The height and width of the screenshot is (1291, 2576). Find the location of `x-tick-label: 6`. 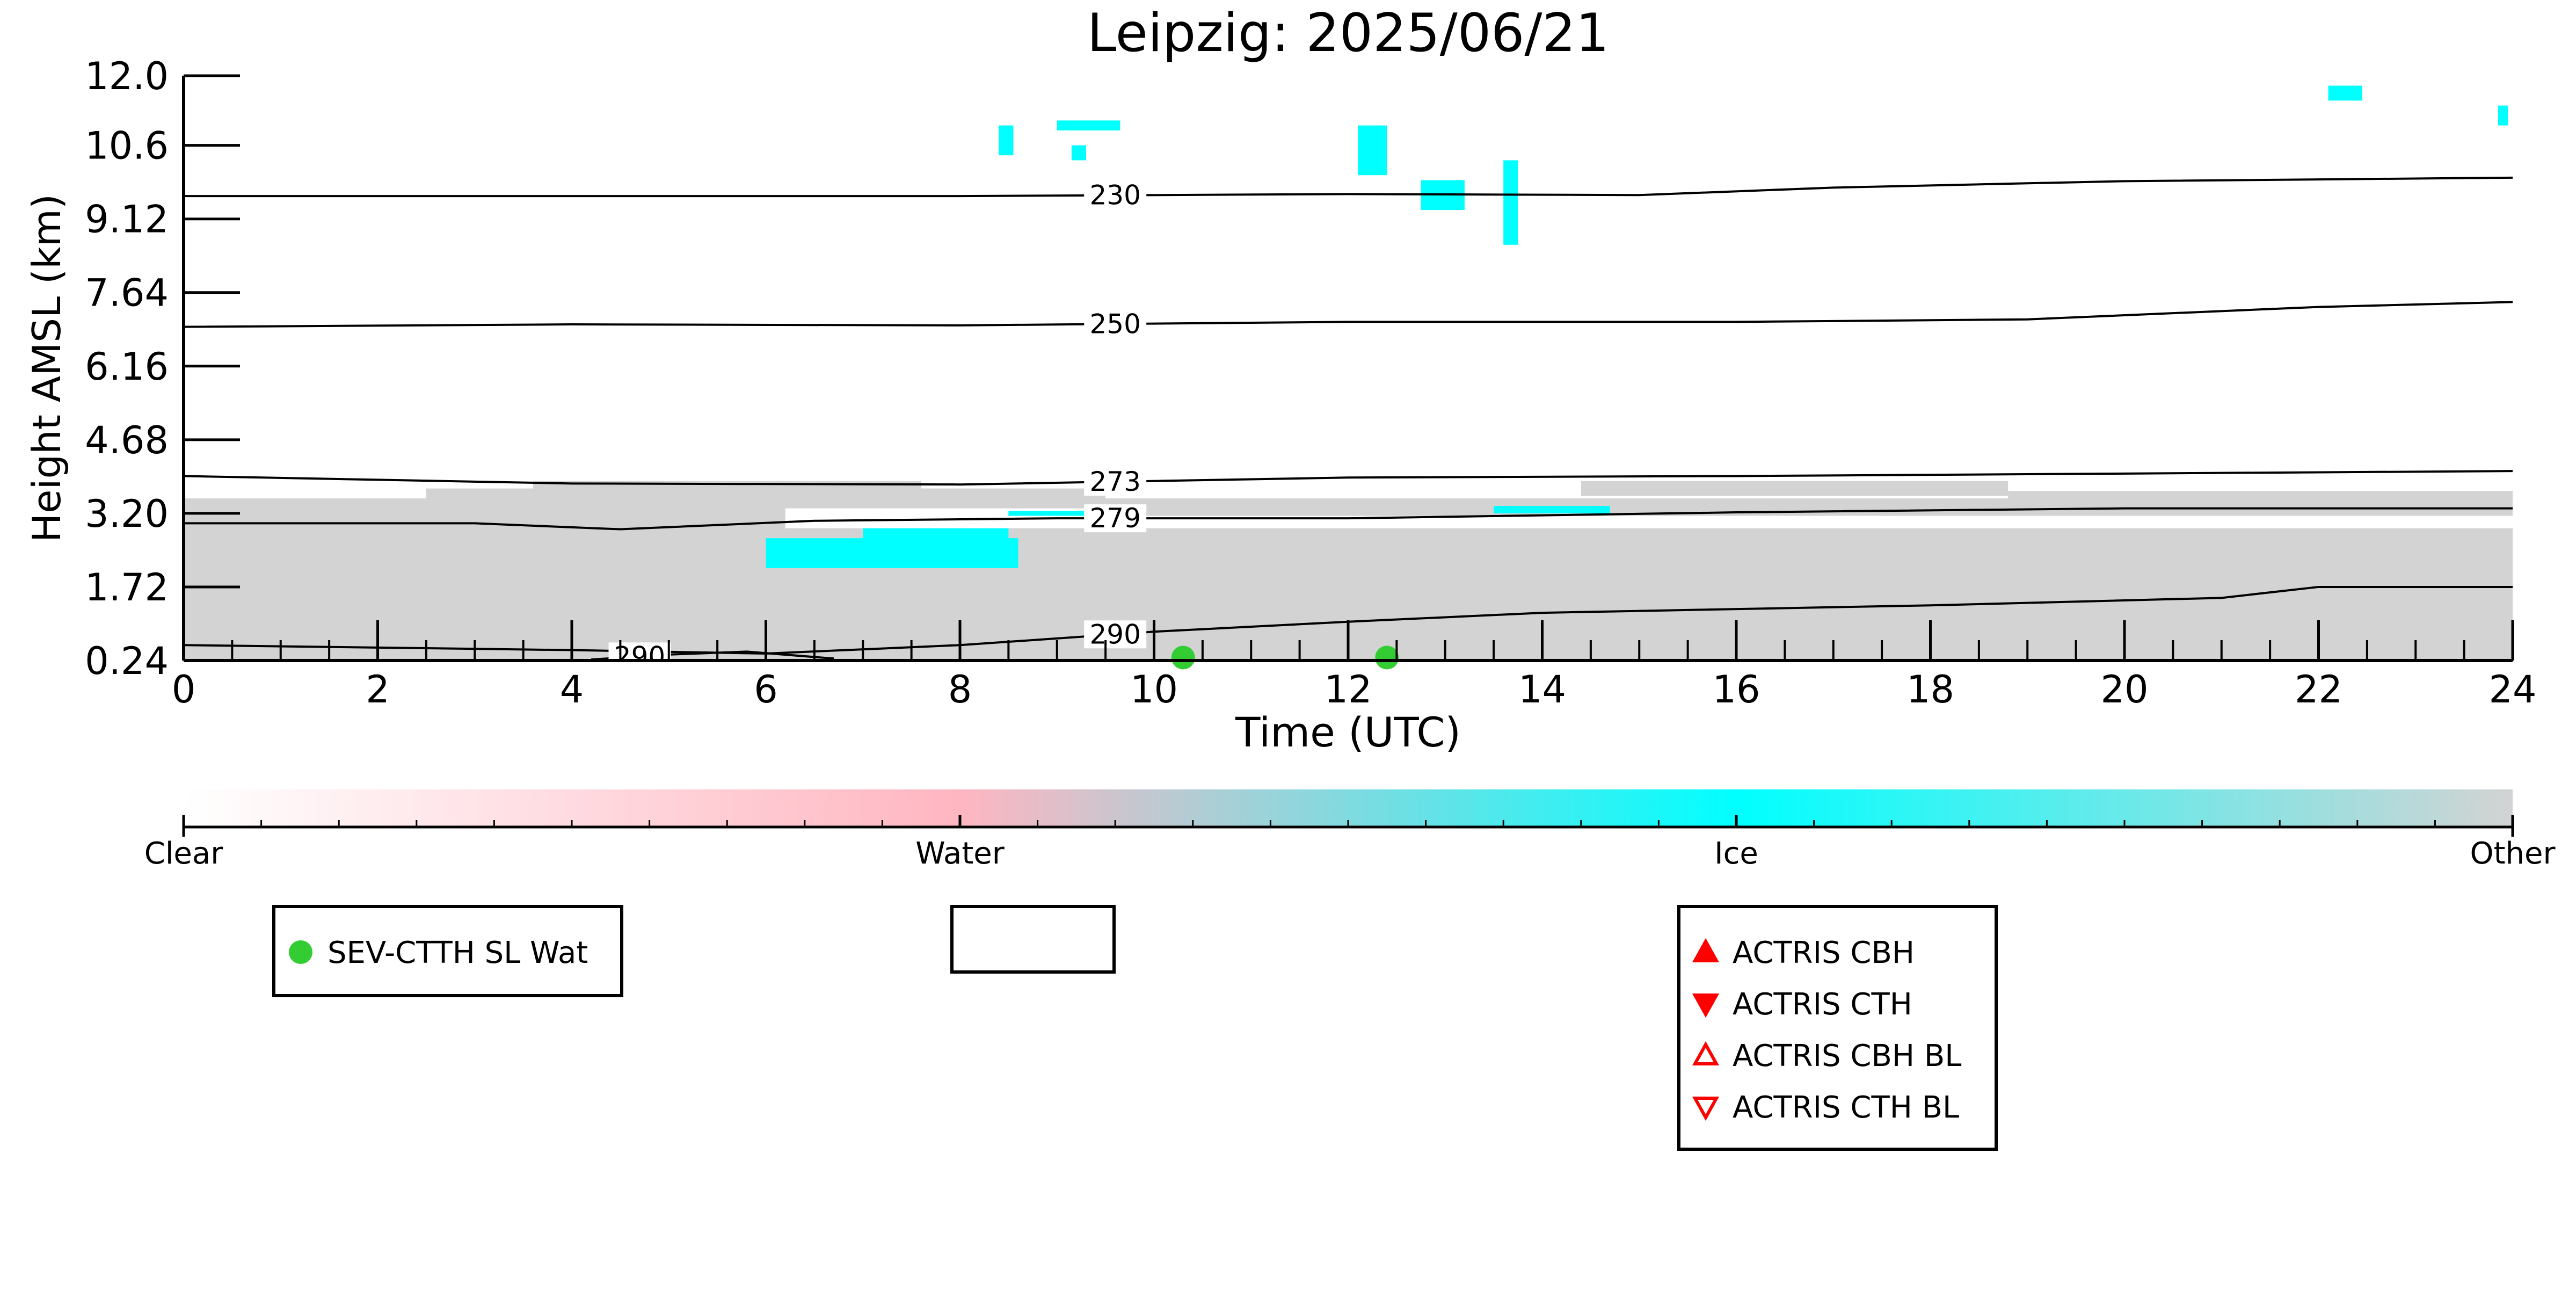

x-tick-label: 6 is located at coordinates (766, 690).